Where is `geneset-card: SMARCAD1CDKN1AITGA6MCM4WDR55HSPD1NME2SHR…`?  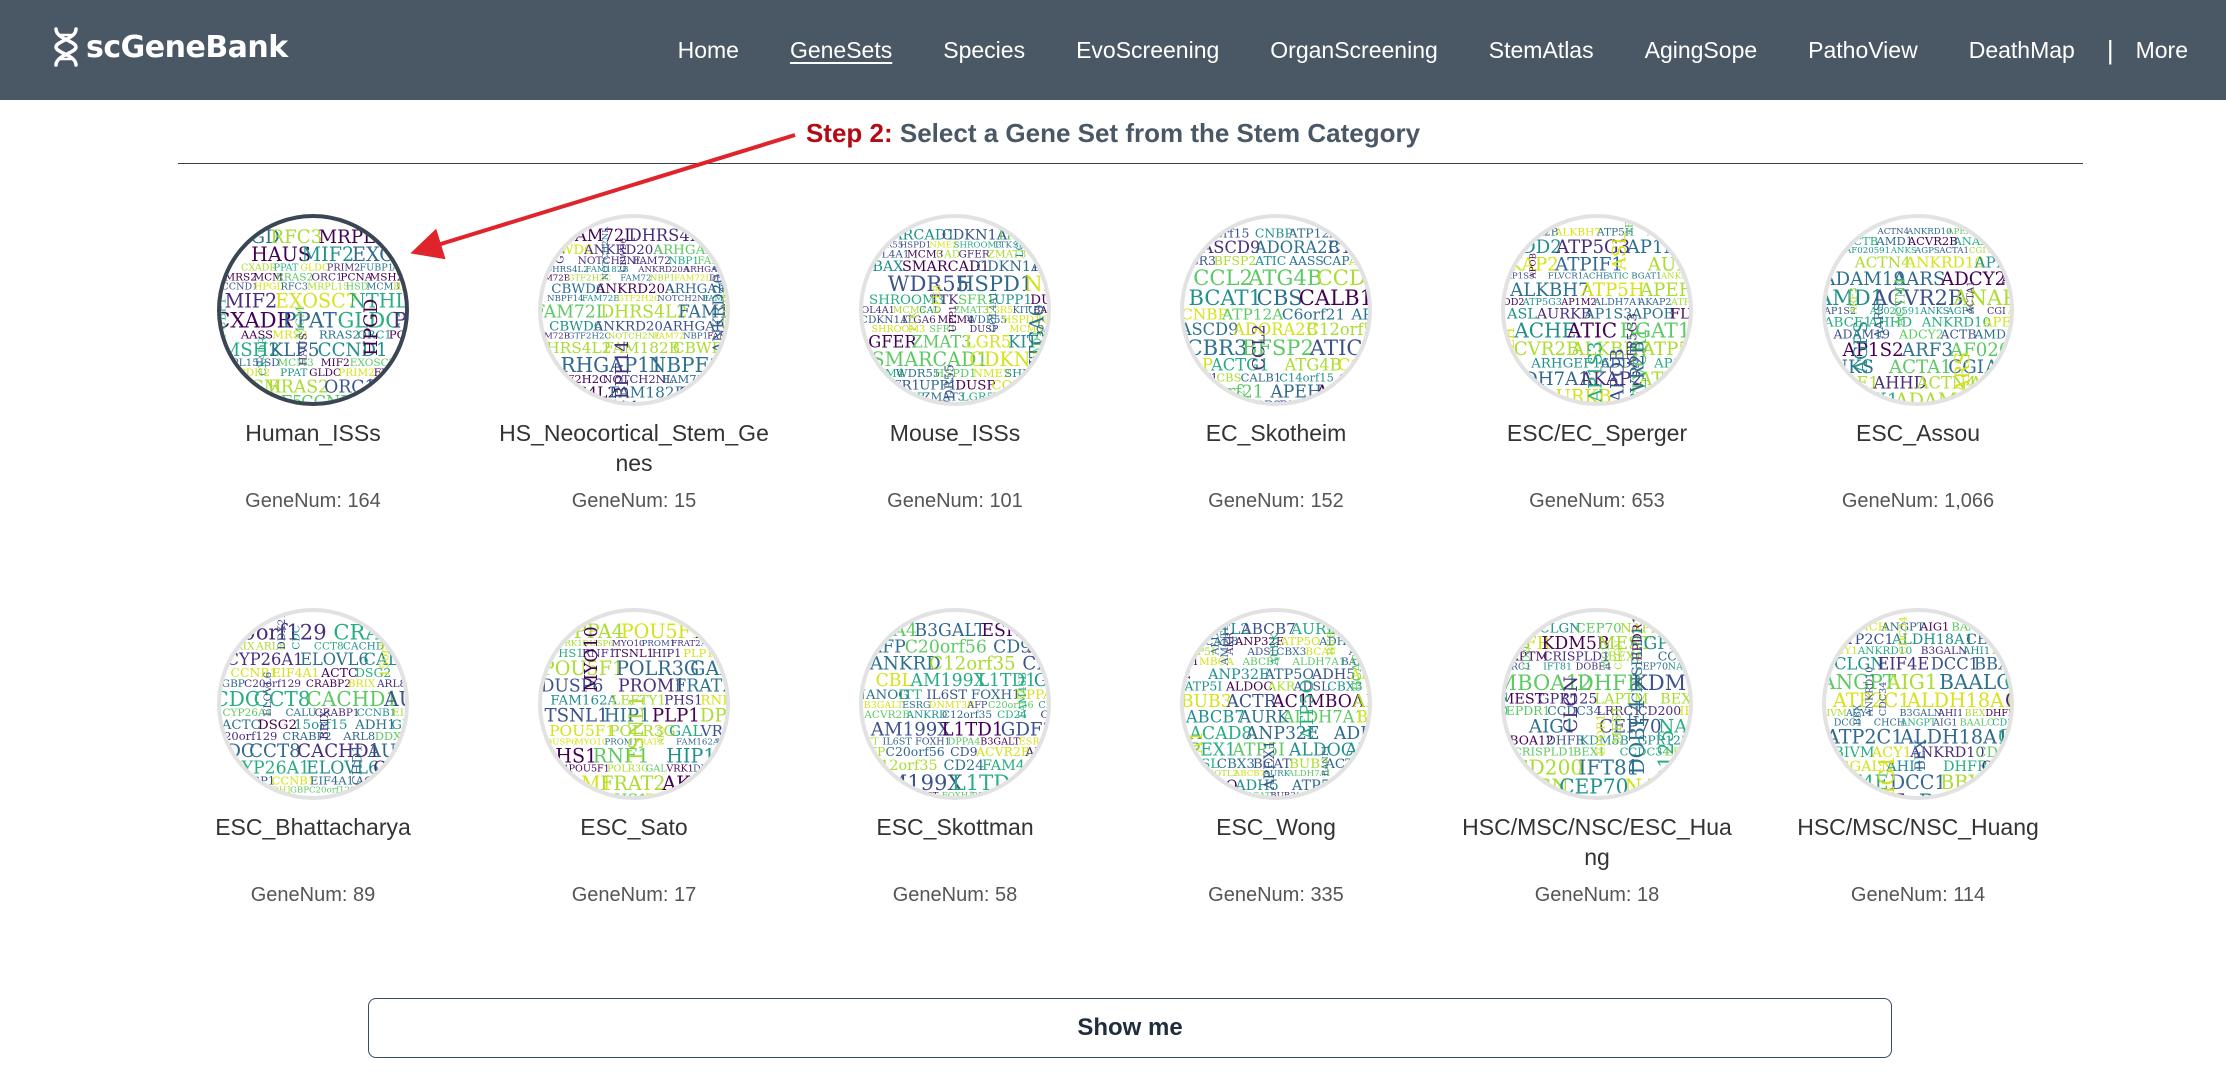
geneset-card: SMARCAD1CDKN1AITGA6MCM4WDR55HSPD1NME2SHR… is located at coordinates (955, 379).